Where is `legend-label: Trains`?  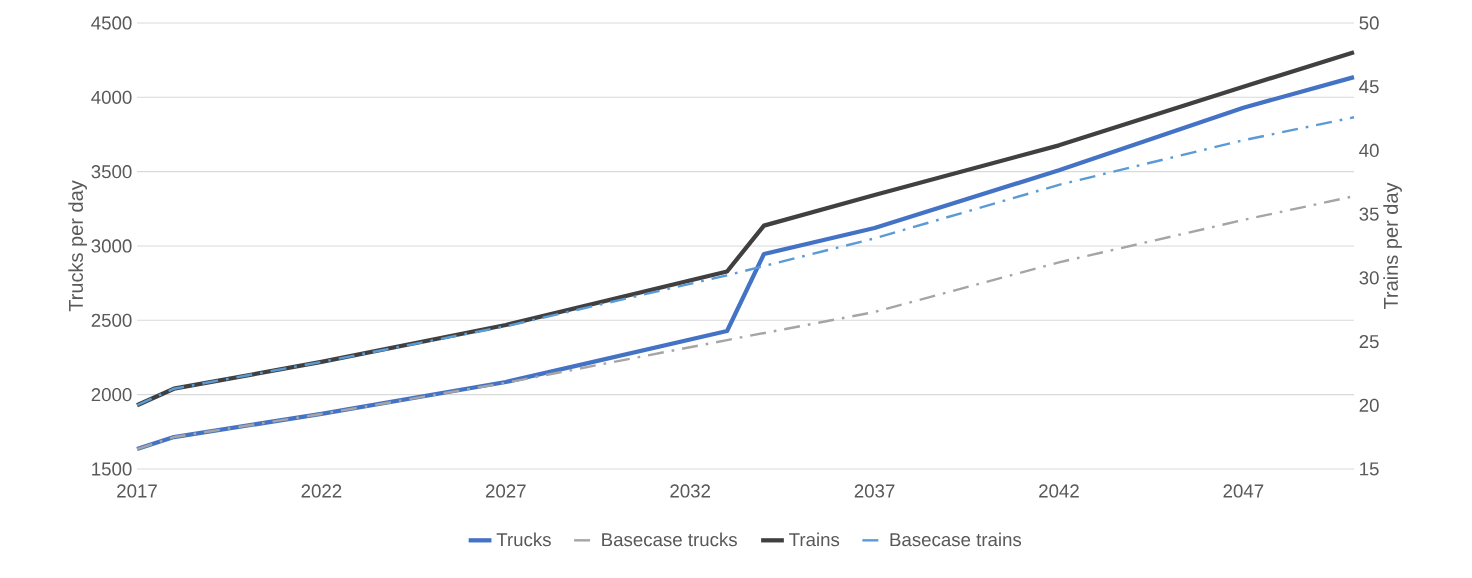 legend-label: Trains is located at coordinates (814, 539).